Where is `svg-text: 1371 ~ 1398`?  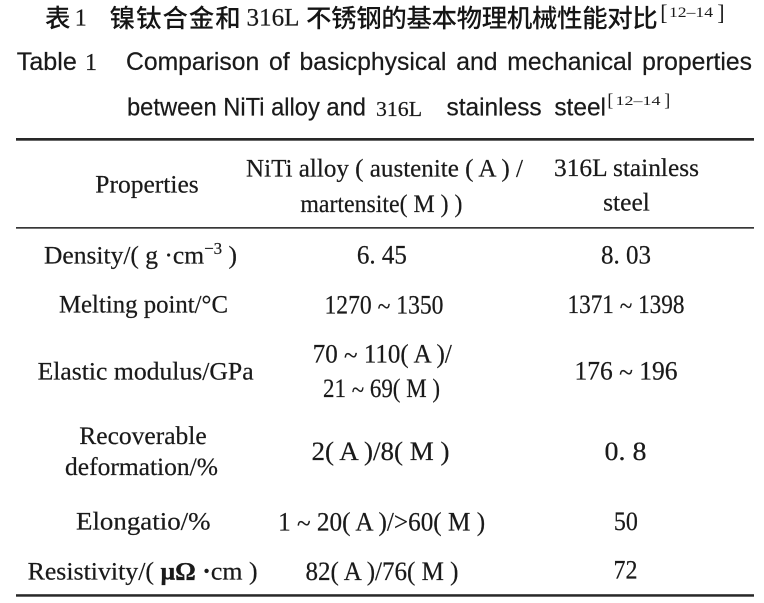 svg-text: 1371 ~ 1398 is located at coordinates (626, 305).